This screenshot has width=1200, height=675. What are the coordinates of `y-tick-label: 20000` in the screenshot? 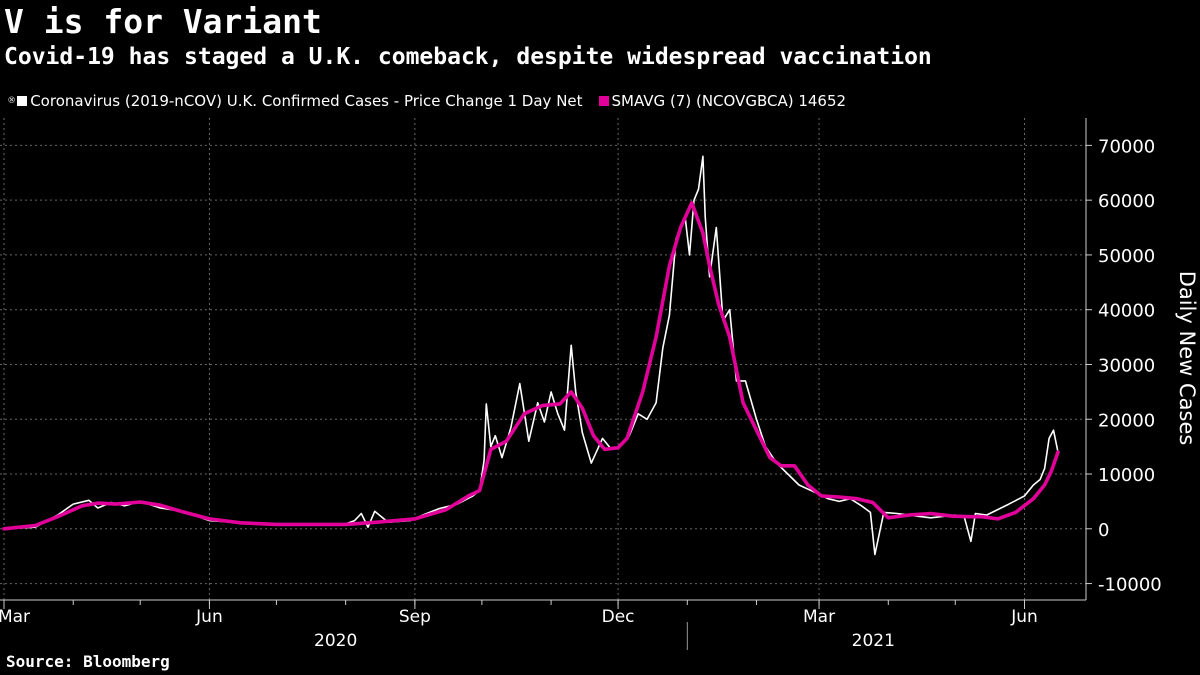 It's located at (1126, 420).